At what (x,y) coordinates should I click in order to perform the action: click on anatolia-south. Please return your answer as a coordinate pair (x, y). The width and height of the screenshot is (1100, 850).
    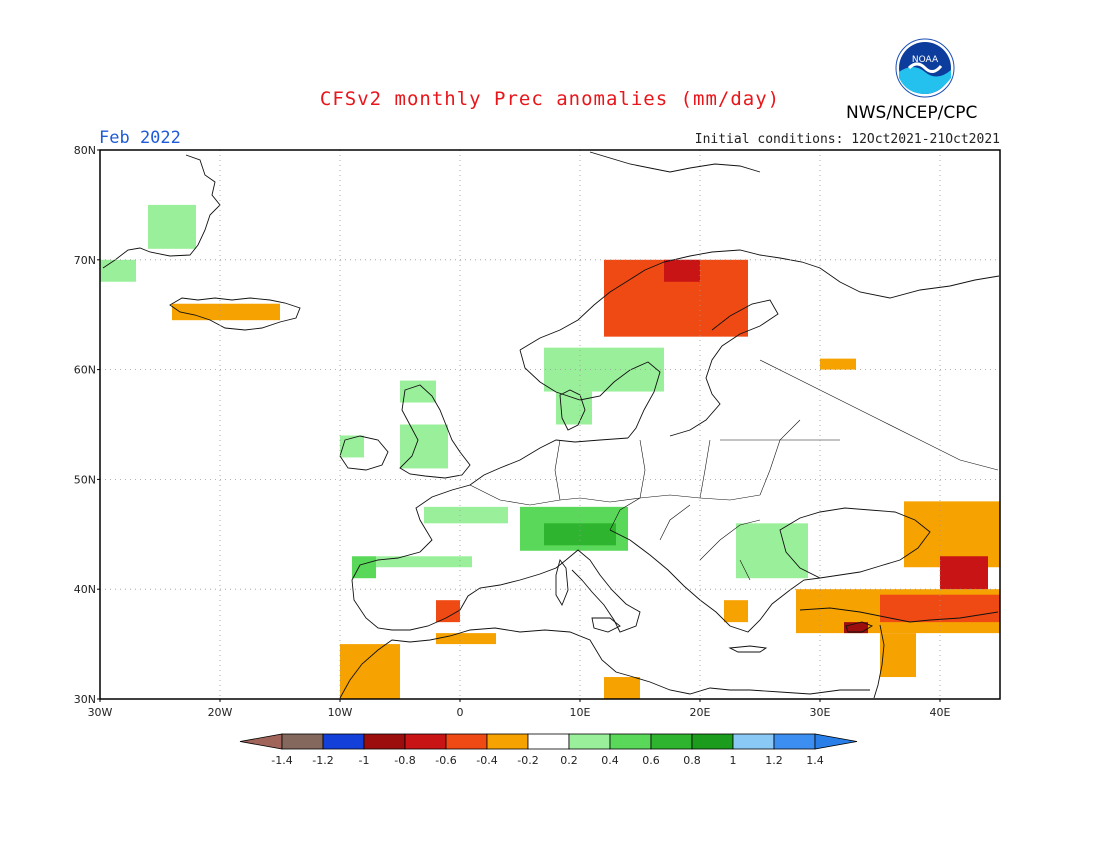
    Looking at the image, I should click on (899, 615).